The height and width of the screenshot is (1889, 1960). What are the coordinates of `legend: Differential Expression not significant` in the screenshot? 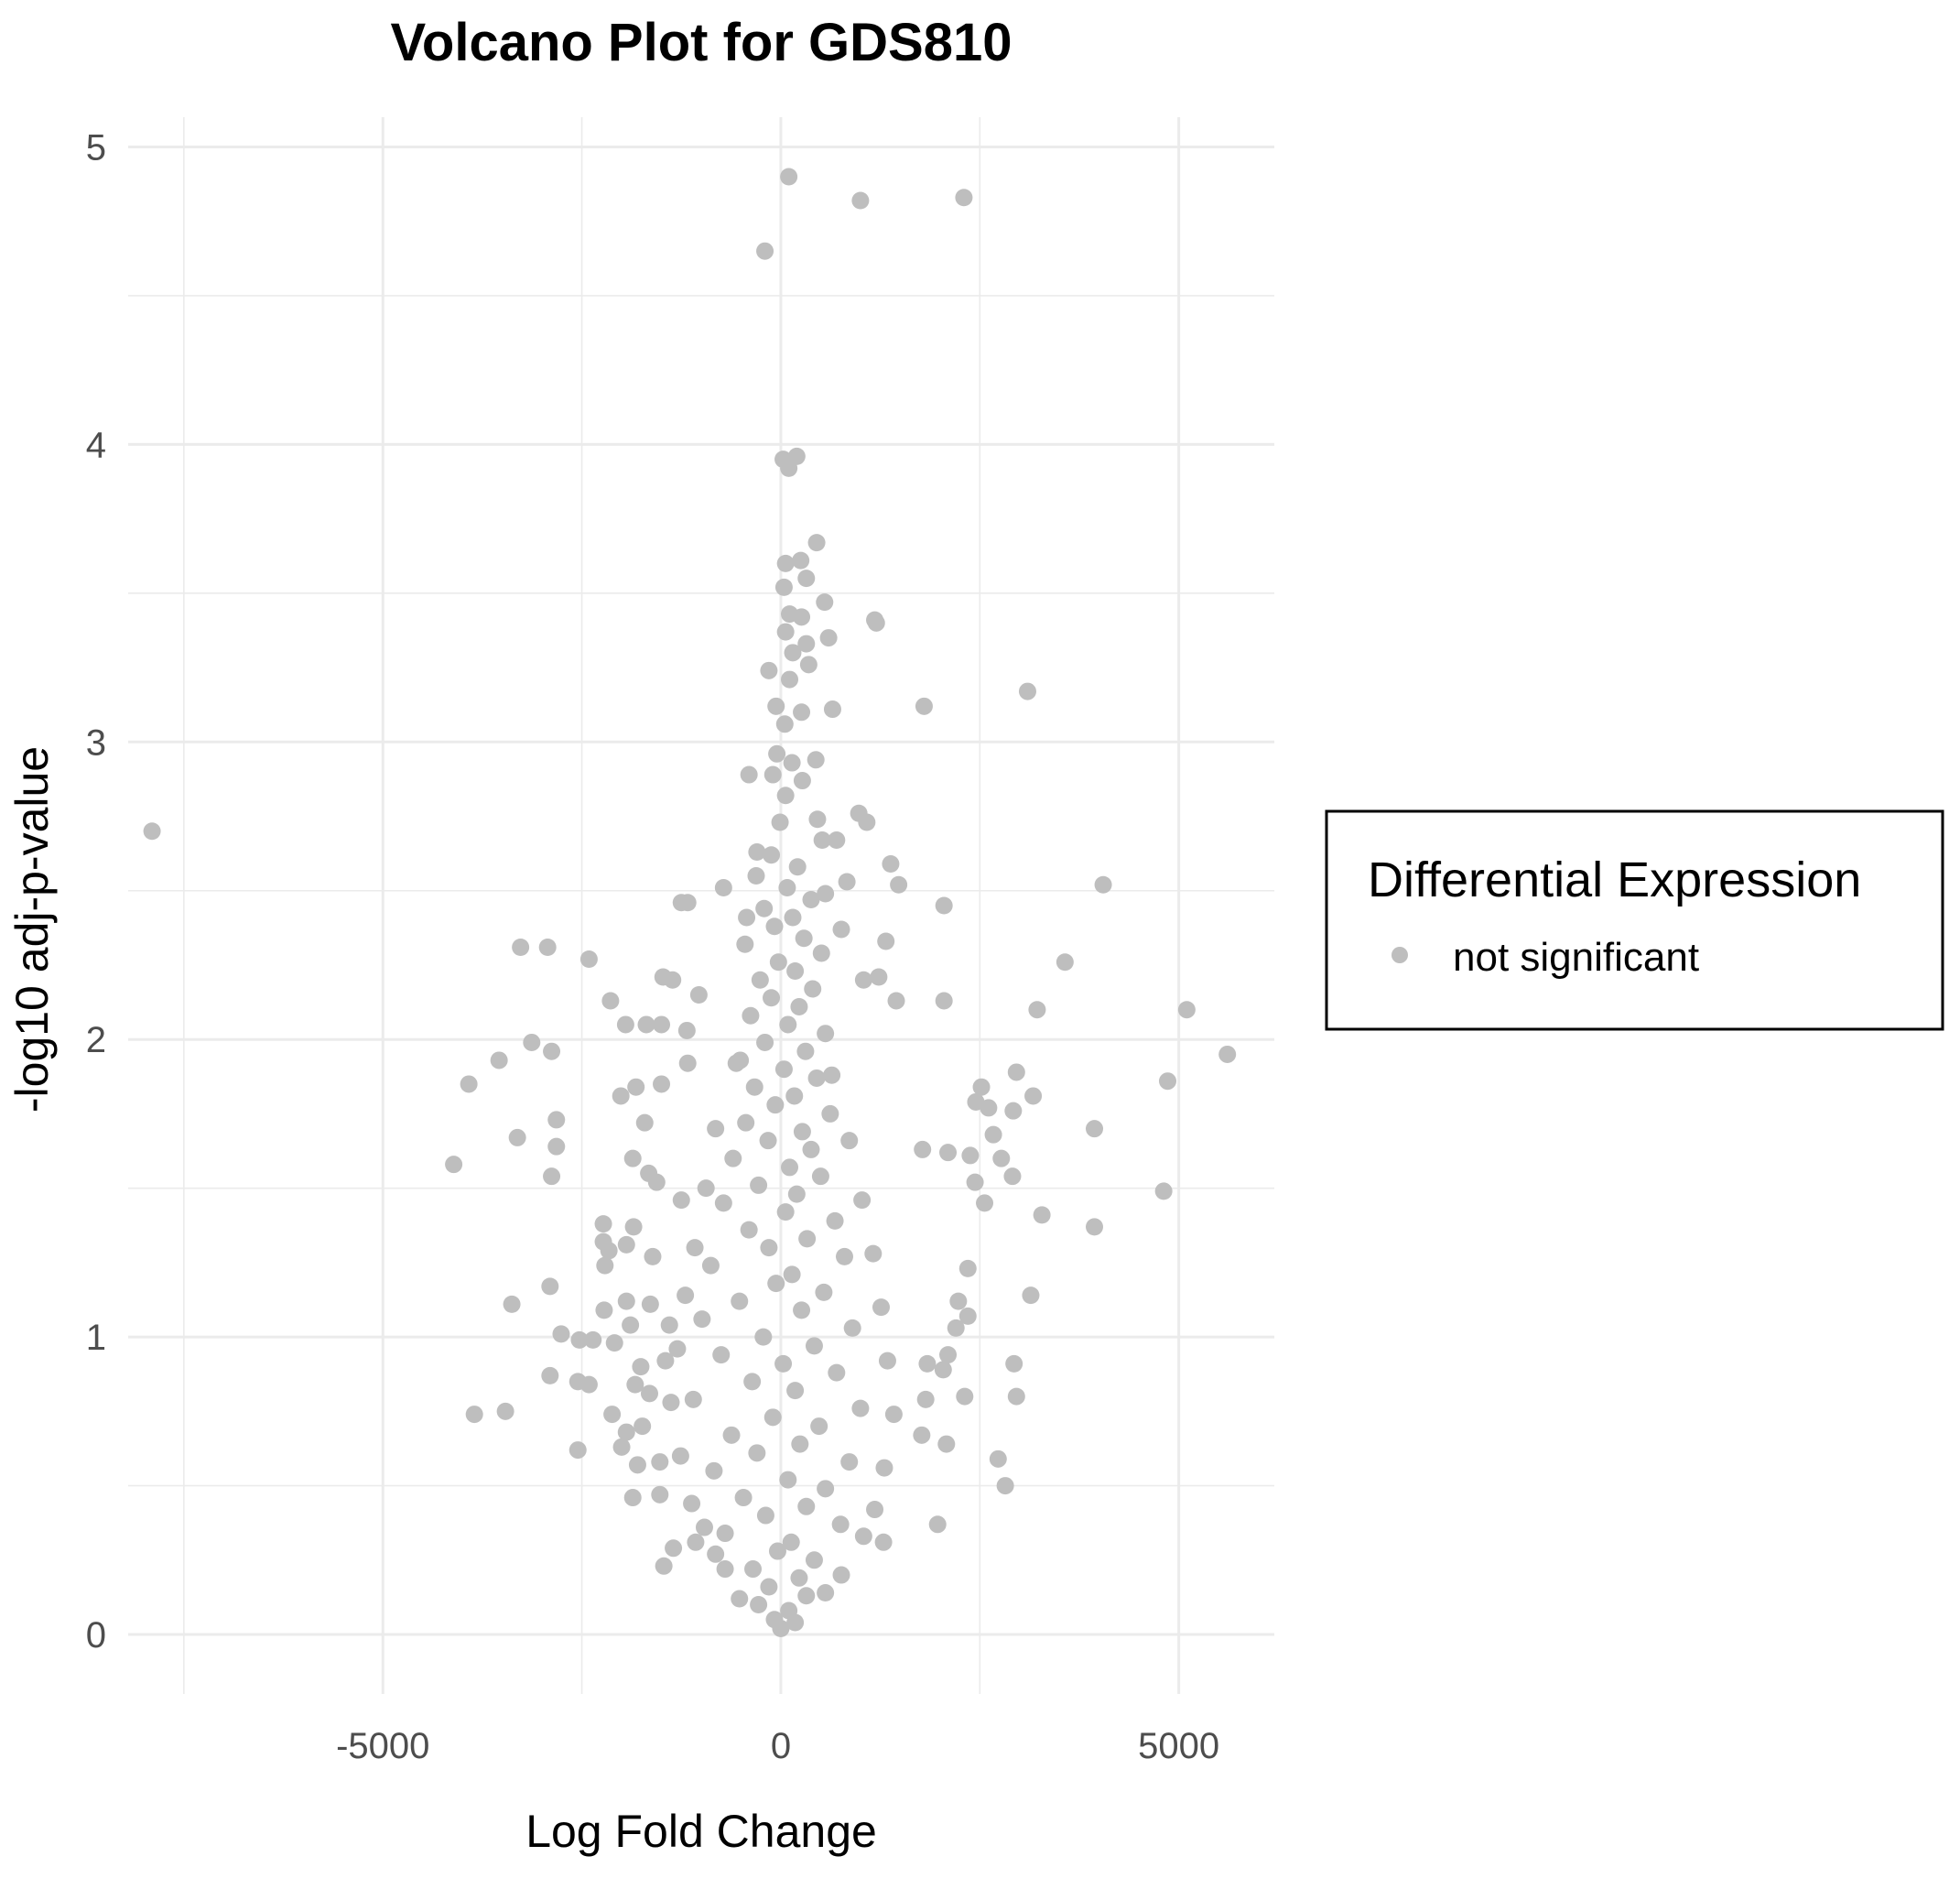 It's located at (1635, 920).